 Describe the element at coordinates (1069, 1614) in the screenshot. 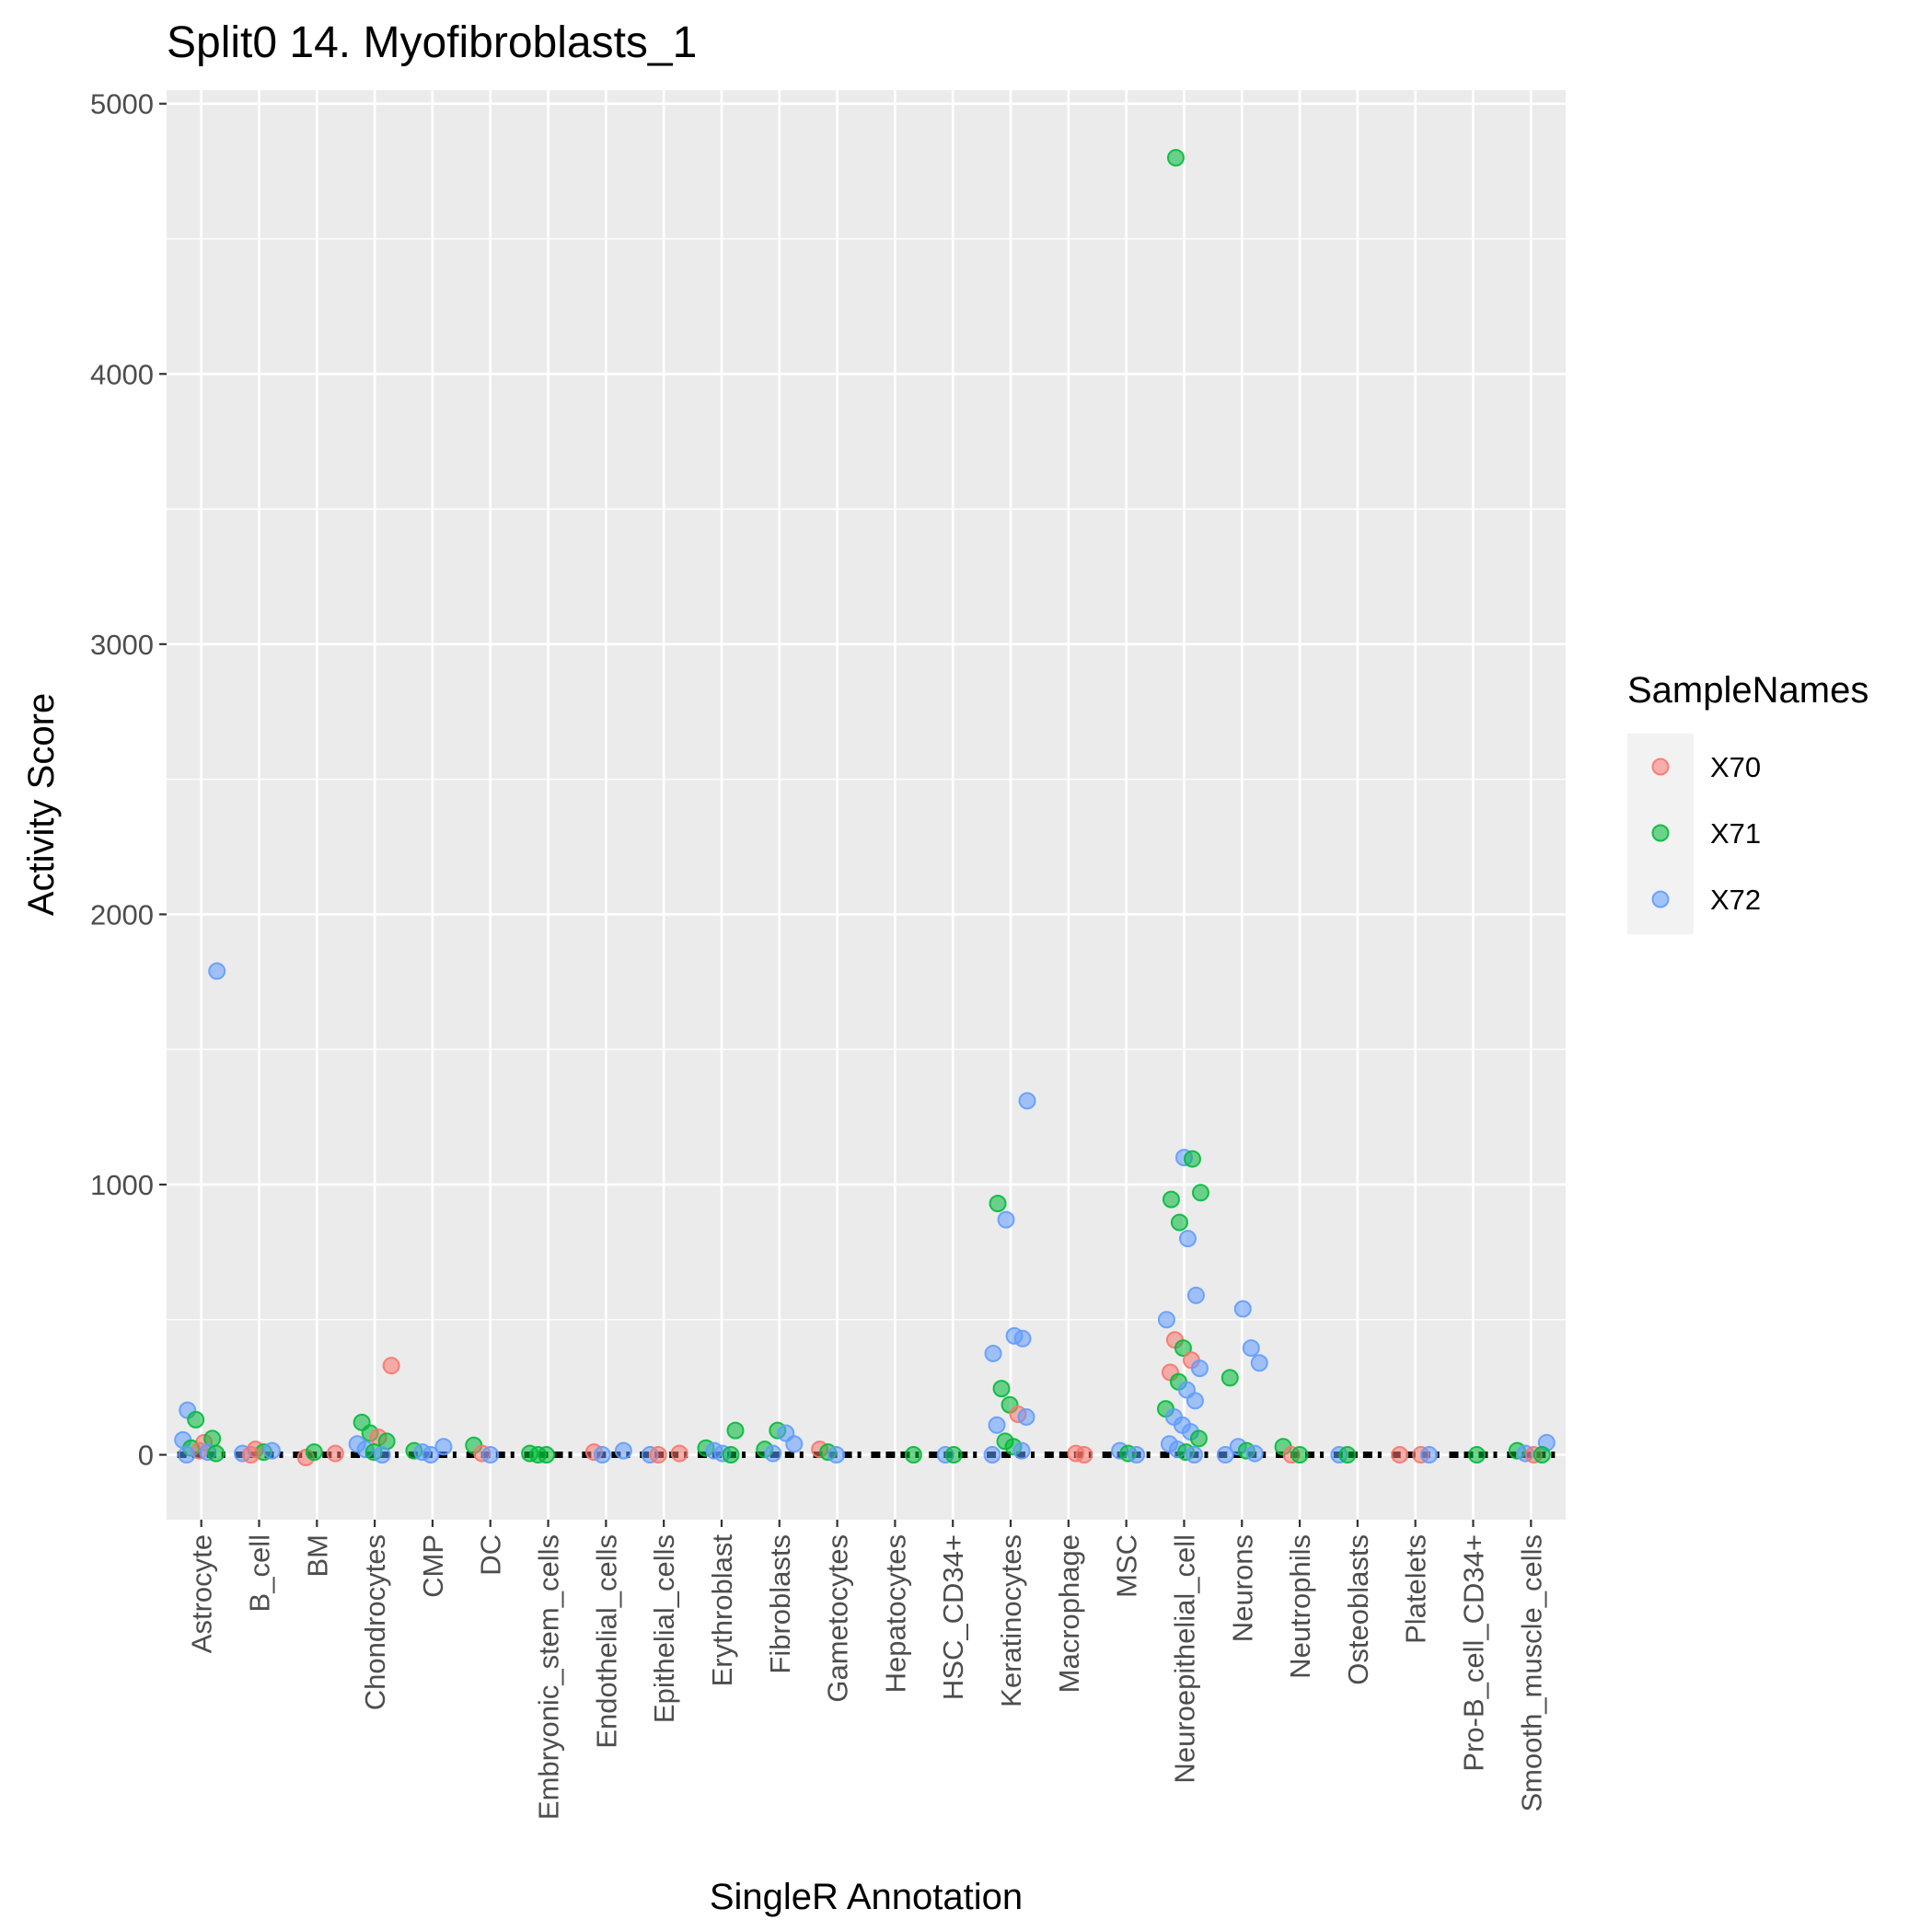

I see `x-tick-label: Macrophage` at that location.